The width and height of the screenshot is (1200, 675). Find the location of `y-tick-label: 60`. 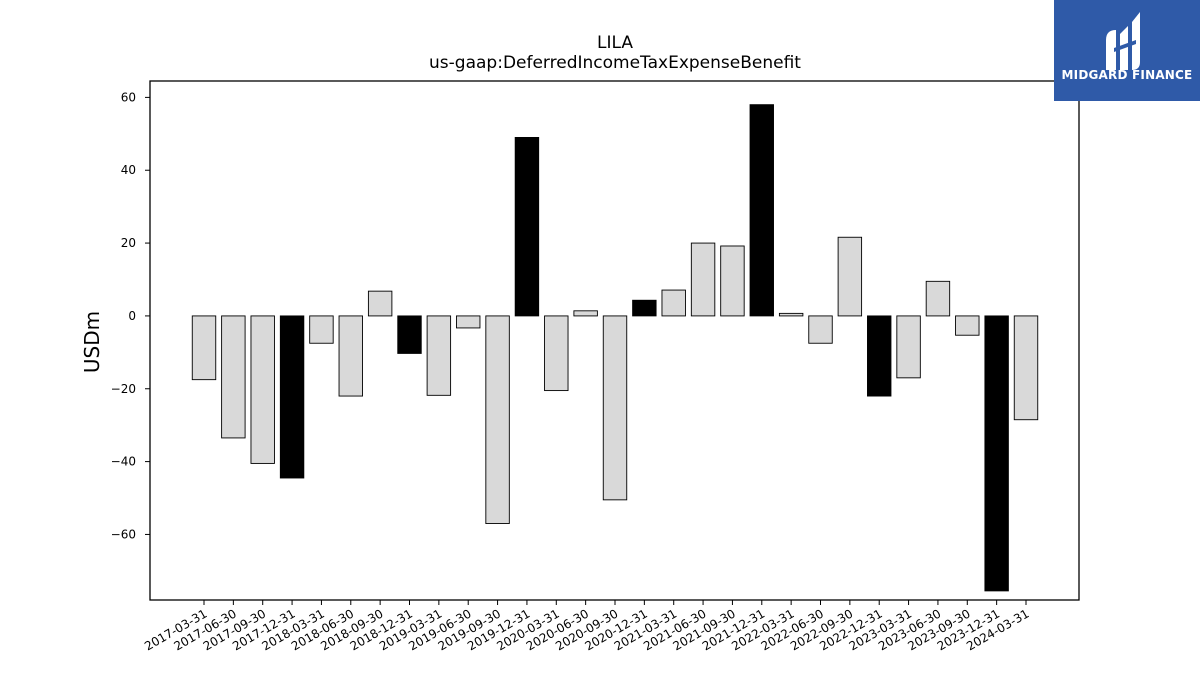

y-tick-label: 60 is located at coordinates (128, 97).